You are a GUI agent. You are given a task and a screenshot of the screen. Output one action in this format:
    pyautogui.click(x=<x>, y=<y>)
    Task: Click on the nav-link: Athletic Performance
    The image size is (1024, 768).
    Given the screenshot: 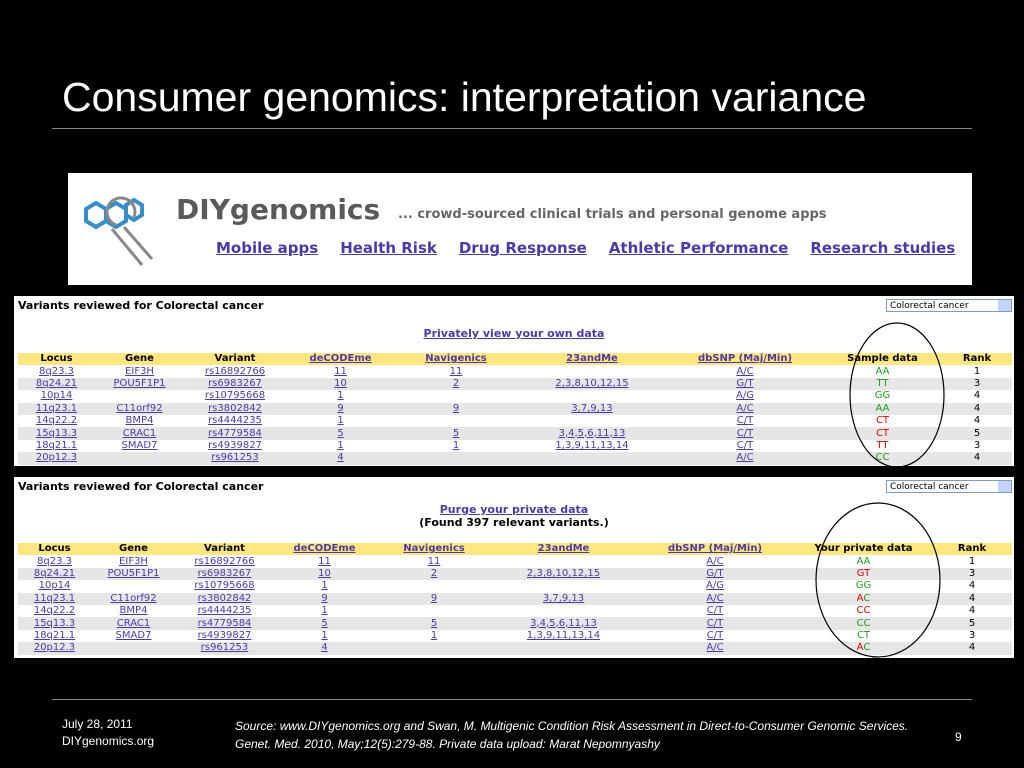 What is the action you would take?
    pyautogui.click(x=698, y=248)
    